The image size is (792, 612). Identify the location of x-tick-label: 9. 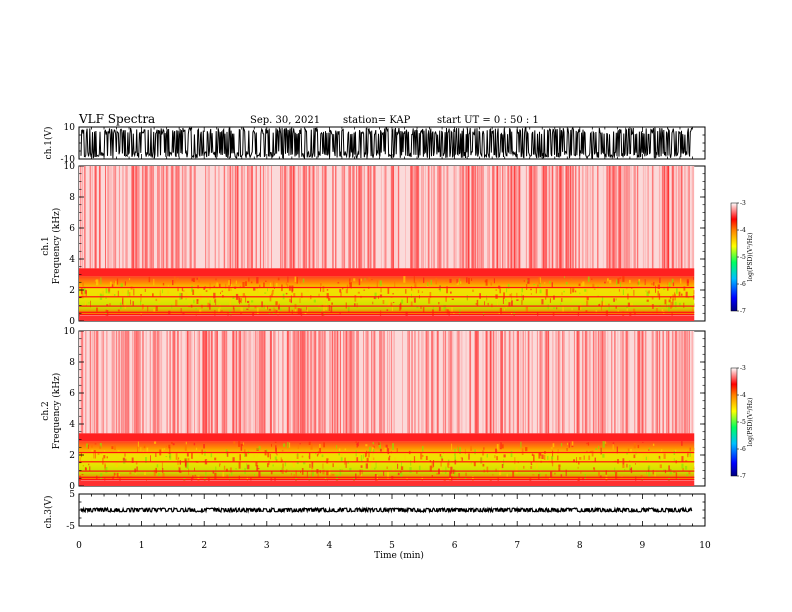
(643, 546).